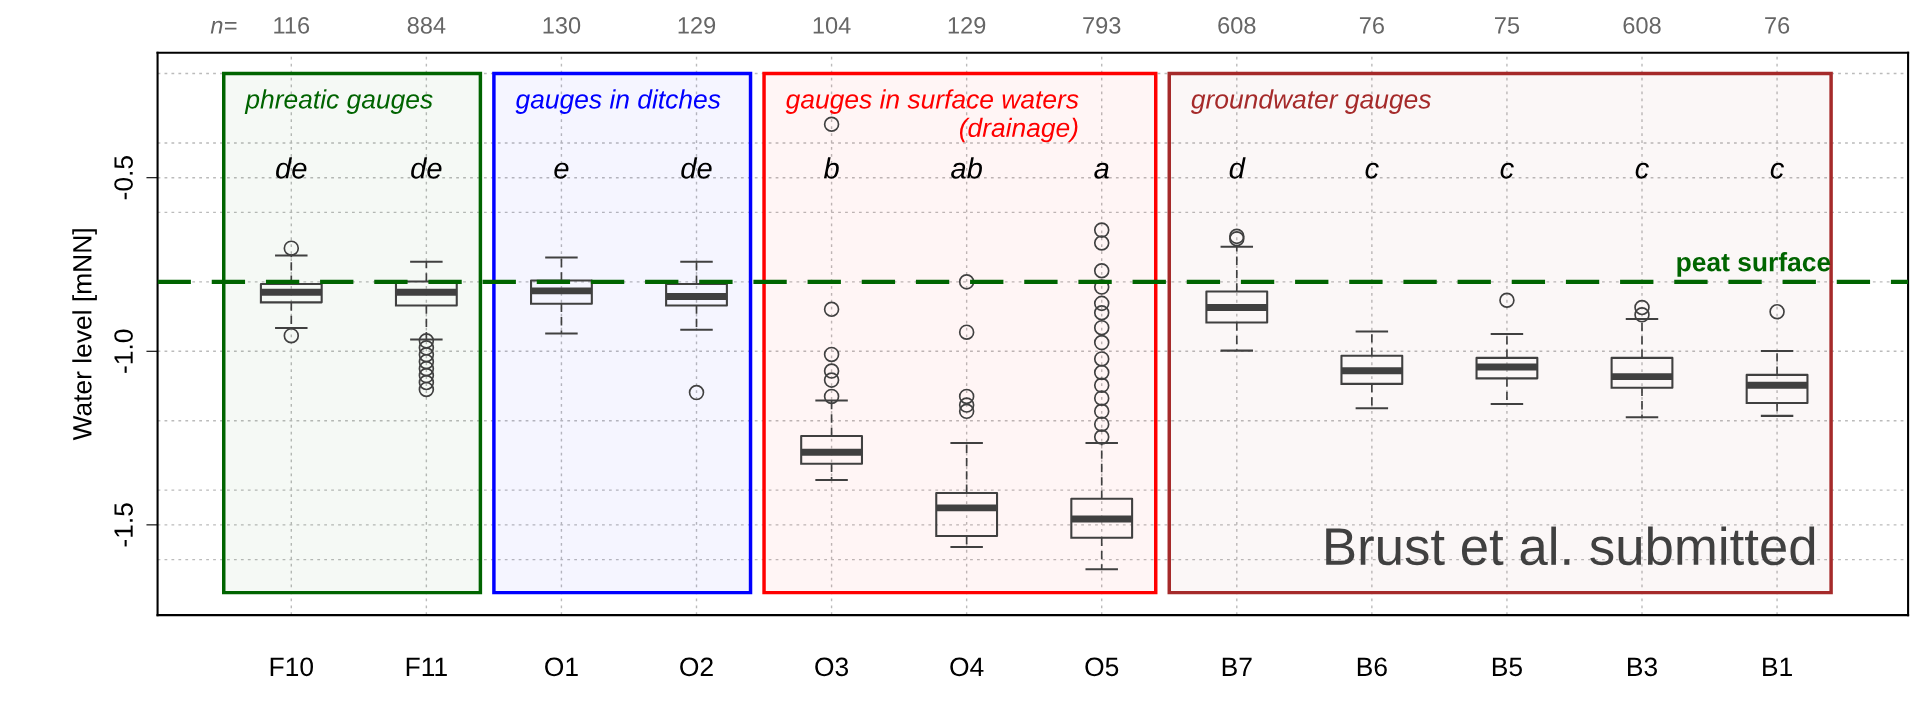  Describe the element at coordinates (1310, 101) in the screenshot. I see `band-label: groundwater gauges` at that location.